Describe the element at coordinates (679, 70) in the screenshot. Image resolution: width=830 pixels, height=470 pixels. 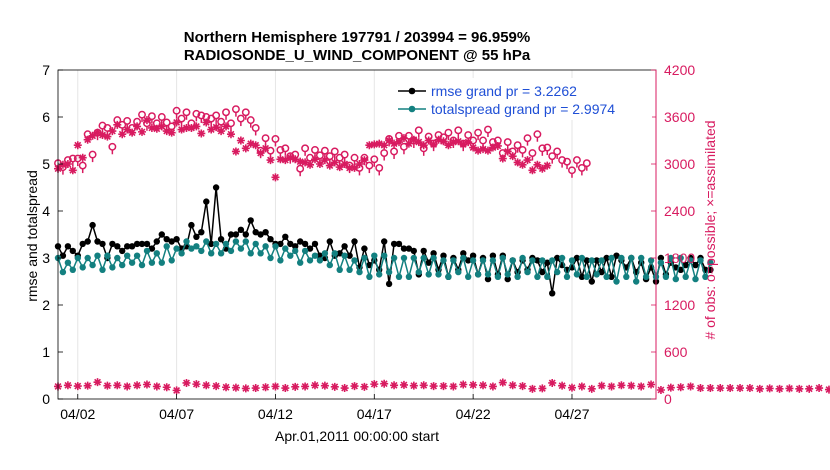
I see `y-right-tick-label: 4200` at that location.